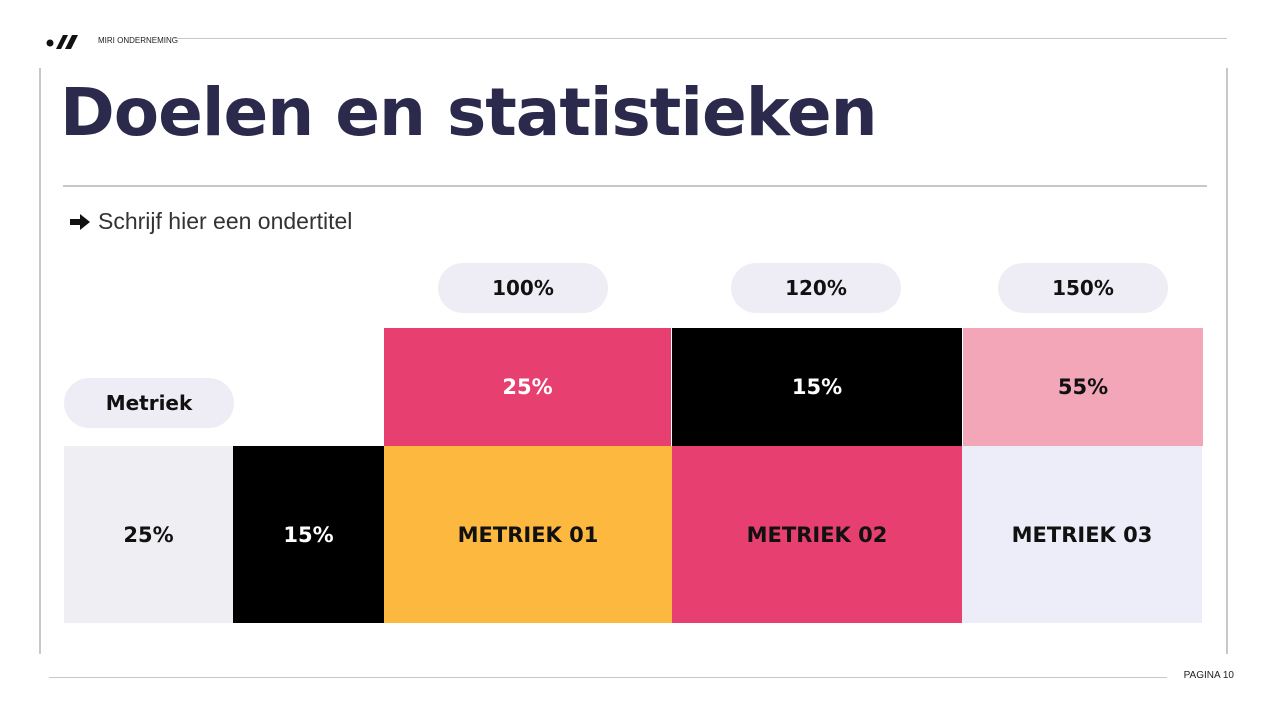 The image size is (1280, 720). I want to click on top-cell-1: 25%, so click(527, 387).